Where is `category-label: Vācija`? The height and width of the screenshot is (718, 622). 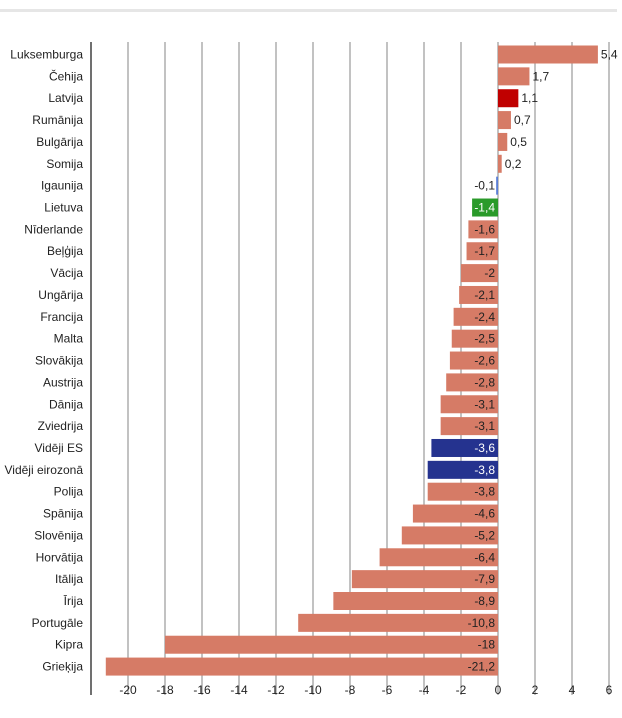 category-label: Vācija is located at coordinates (66, 273).